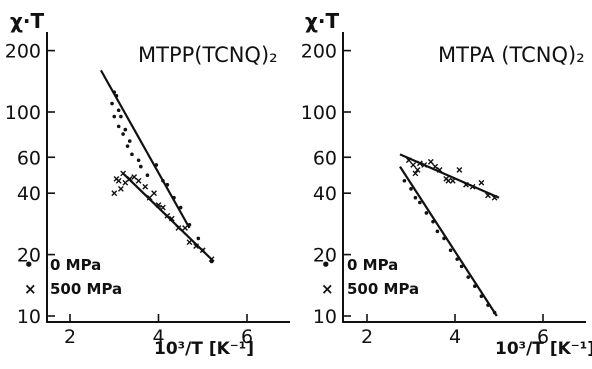 Image resolution: width=592 pixels, height=369 pixels. Describe the element at coordinates (27, 21) in the screenshot. I see `y-axis-label: χ·T` at that location.